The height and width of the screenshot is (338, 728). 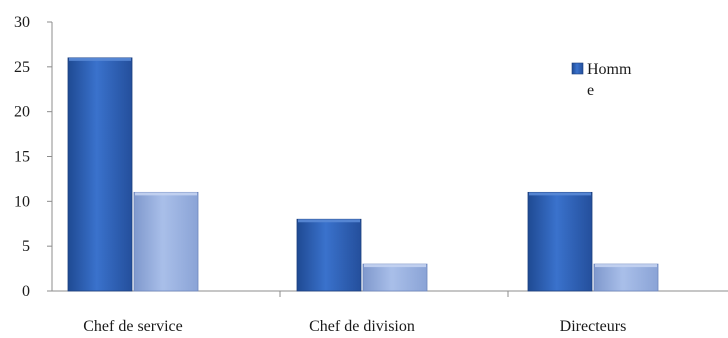 I want to click on y-tick-label: 15, so click(x=22, y=157).